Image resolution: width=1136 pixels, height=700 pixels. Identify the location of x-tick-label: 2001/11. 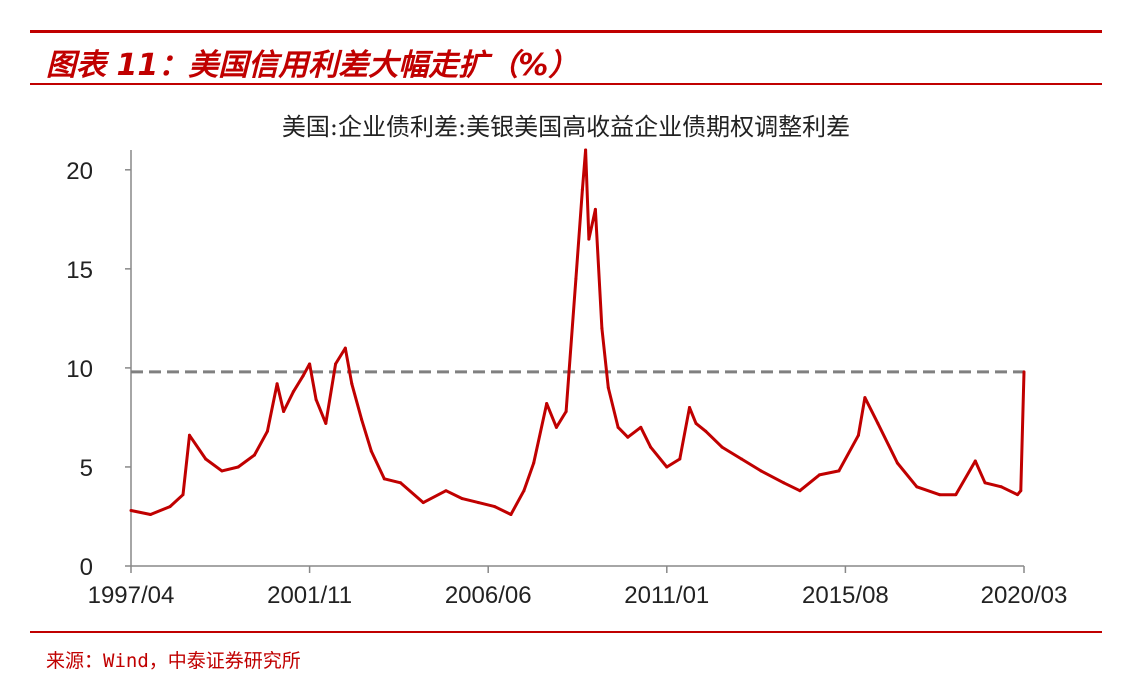
(309, 595).